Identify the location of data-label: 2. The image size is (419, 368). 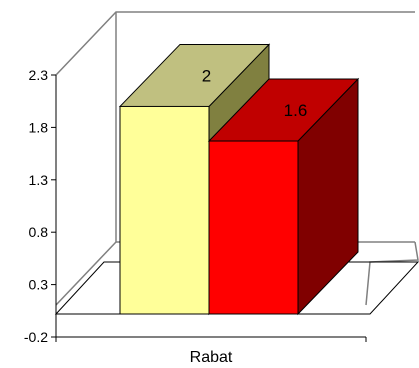
(206, 75).